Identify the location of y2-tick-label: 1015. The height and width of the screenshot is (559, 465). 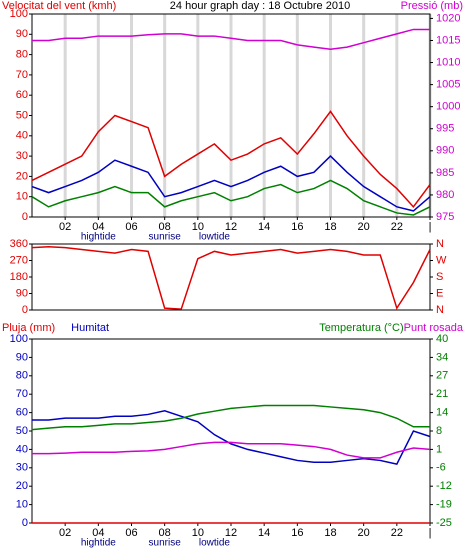
(448, 40).